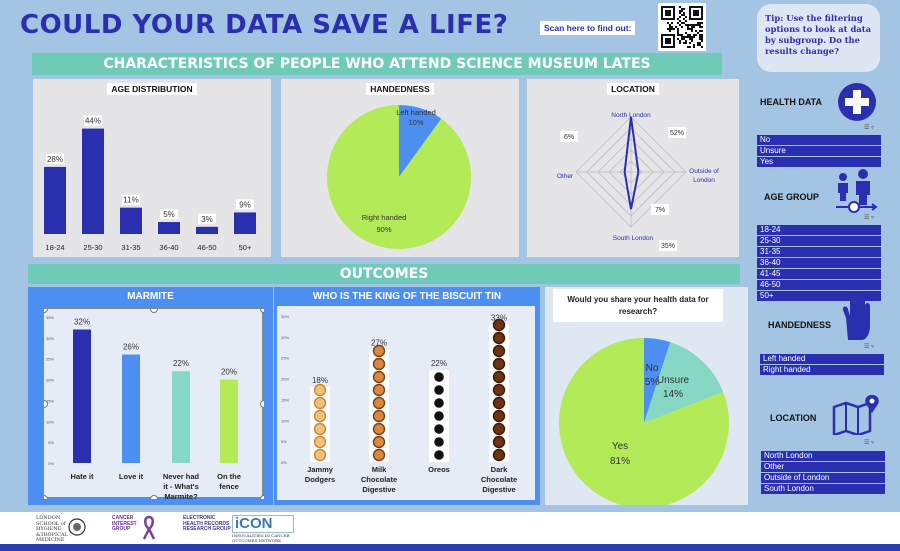 This screenshot has width=900, height=551. What do you see at coordinates (206, 247) in the screenshot?
I see `x-tick-label: 46-50` at bounding box center [206, 247].